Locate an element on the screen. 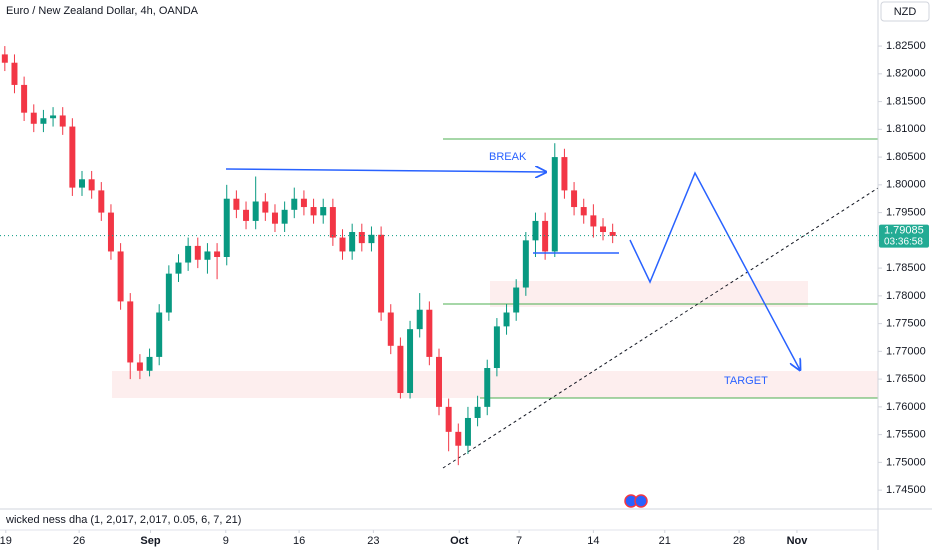 This screenshot has height=550, width=932. x-tick-label: 21 is located at coordinates (665, 541).